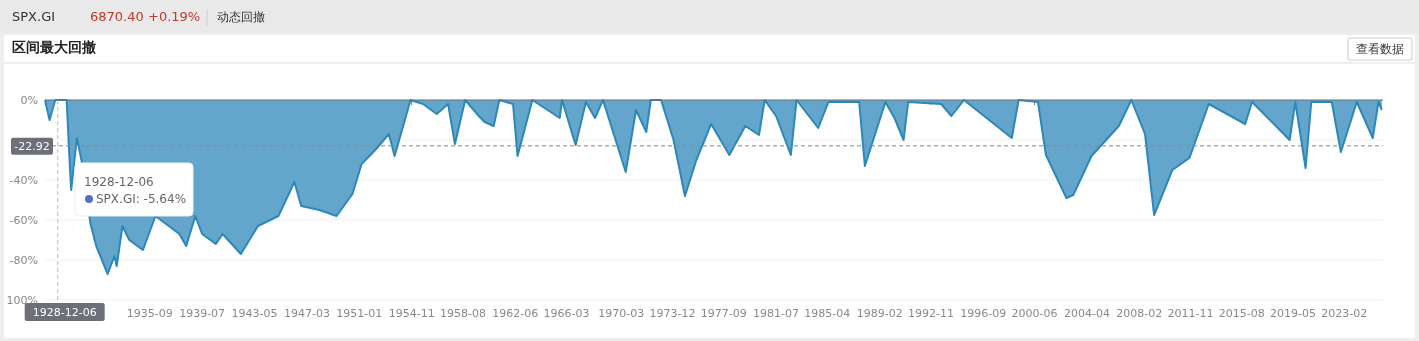  I want to click on x-tick-label: 1962-06, so click(515, 313).